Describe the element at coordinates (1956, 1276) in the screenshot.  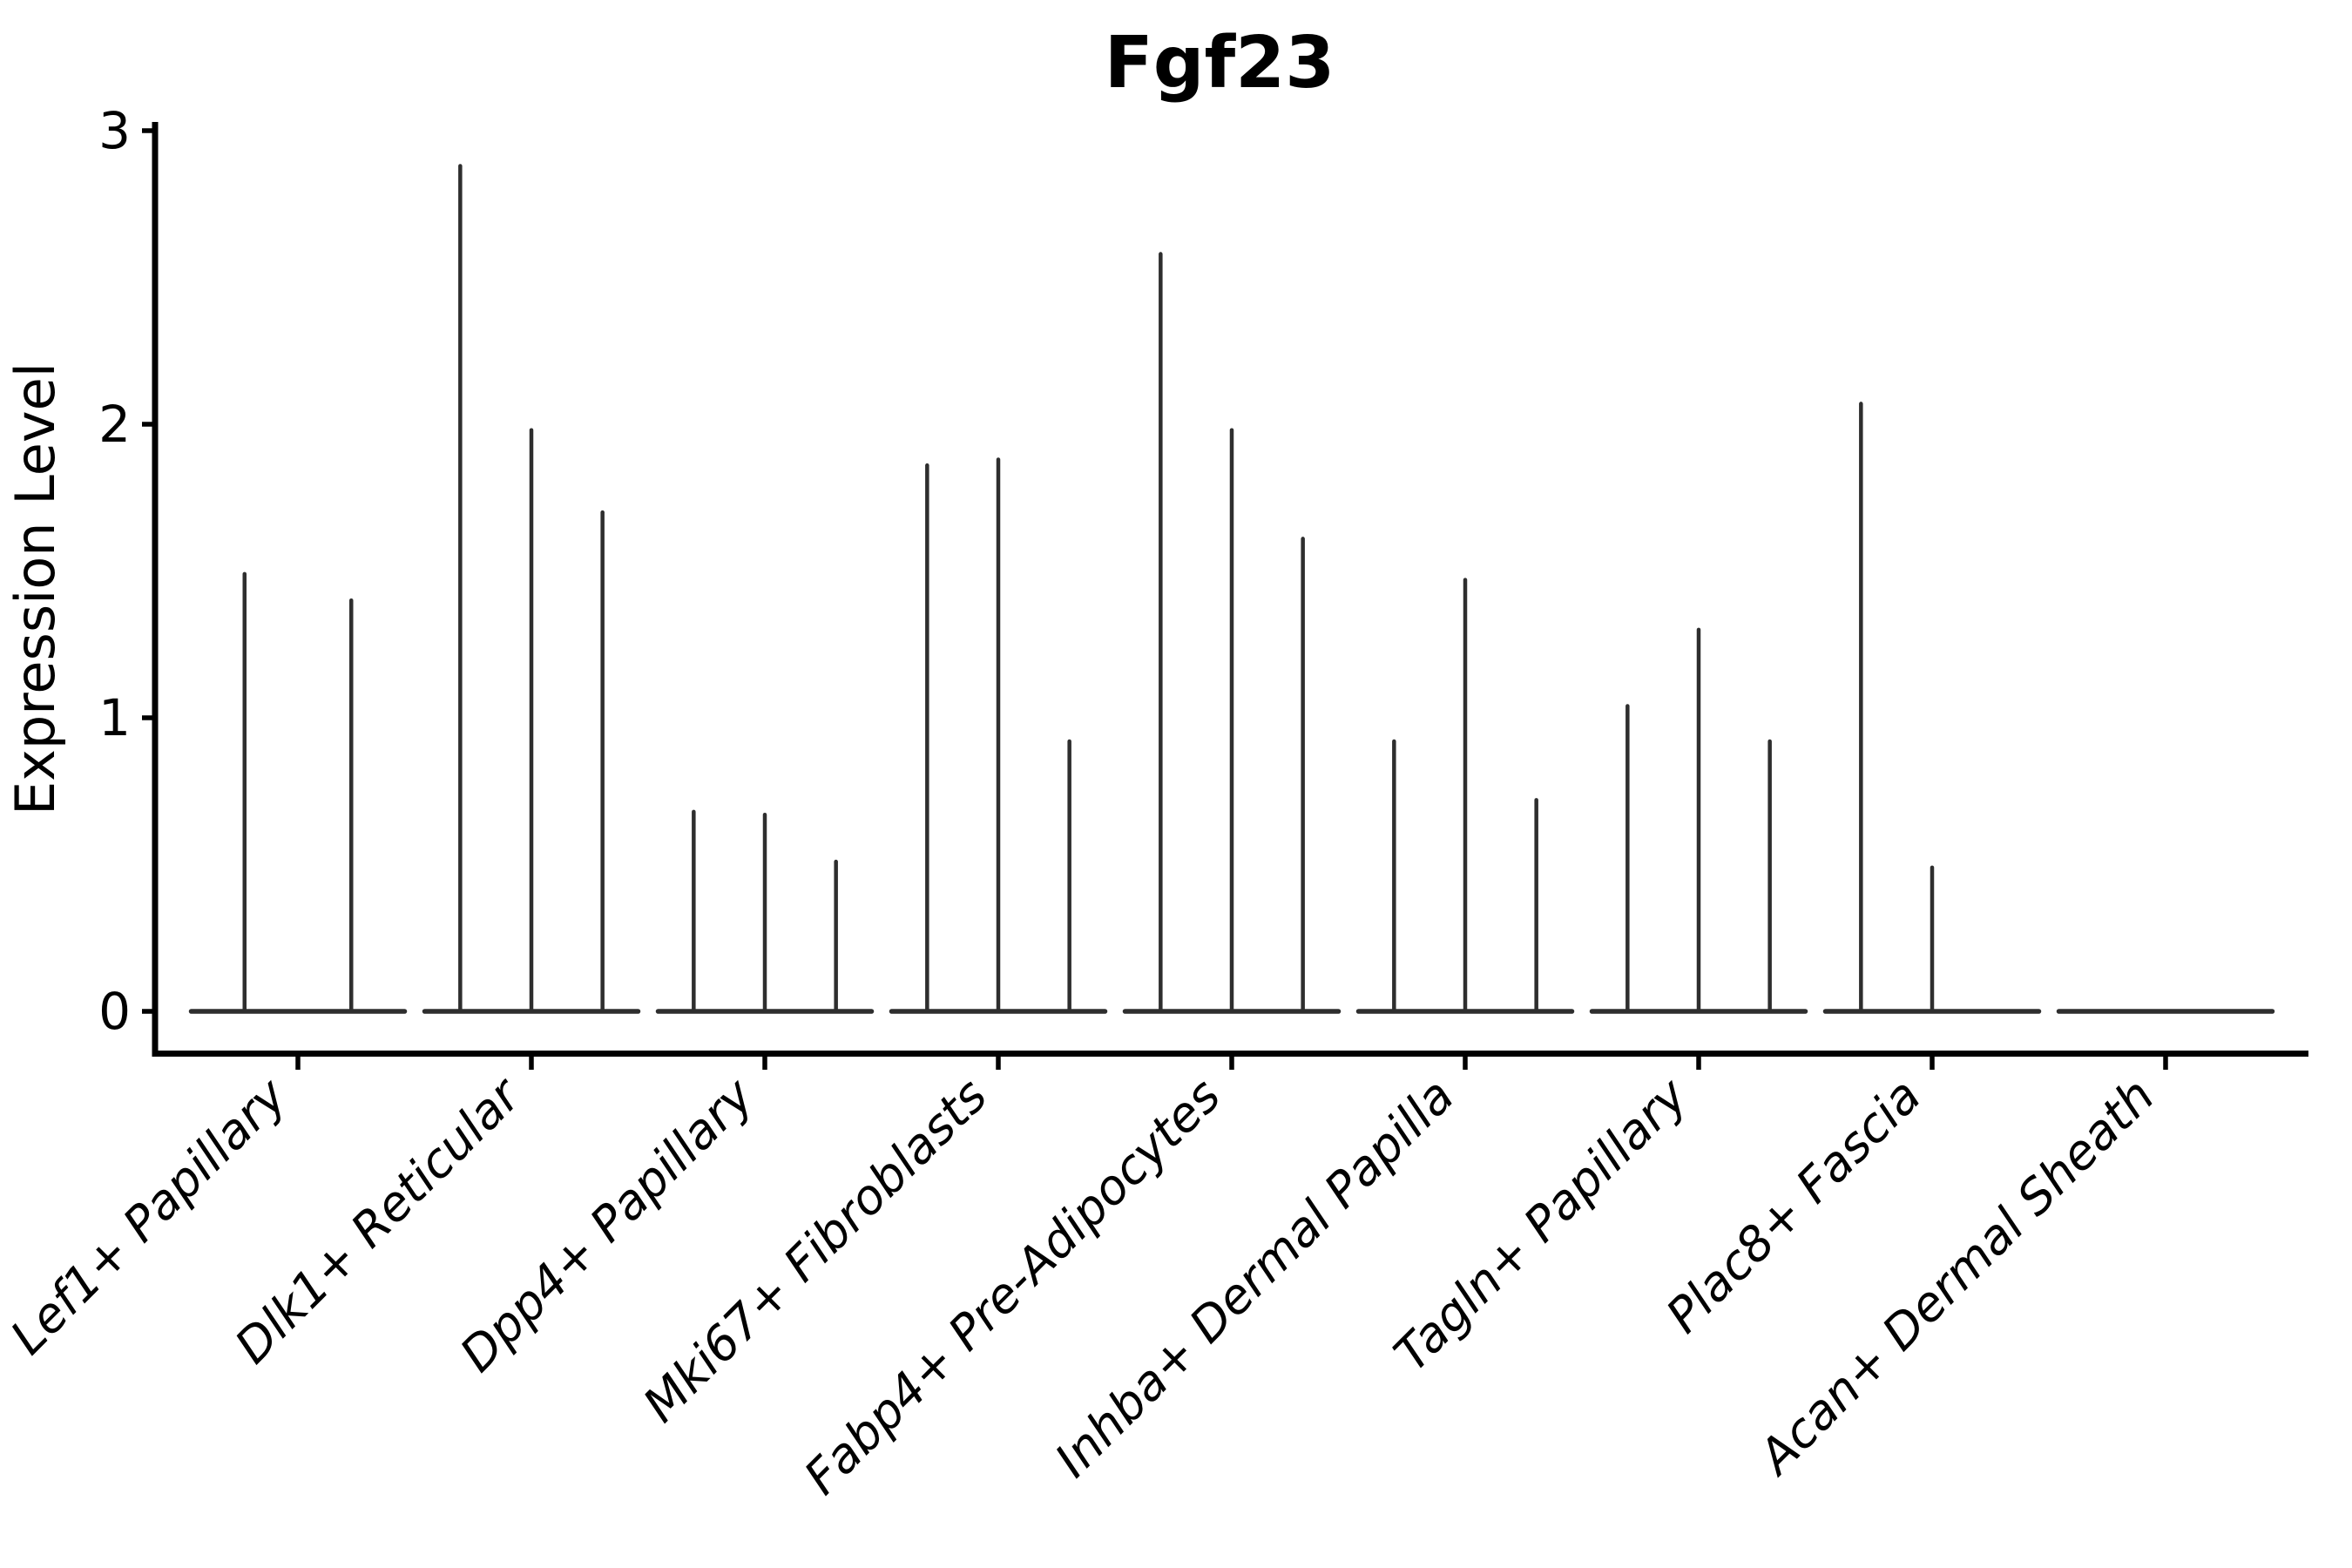
I see `x-category-label: Acan+ Dermal Sheath` at that location.